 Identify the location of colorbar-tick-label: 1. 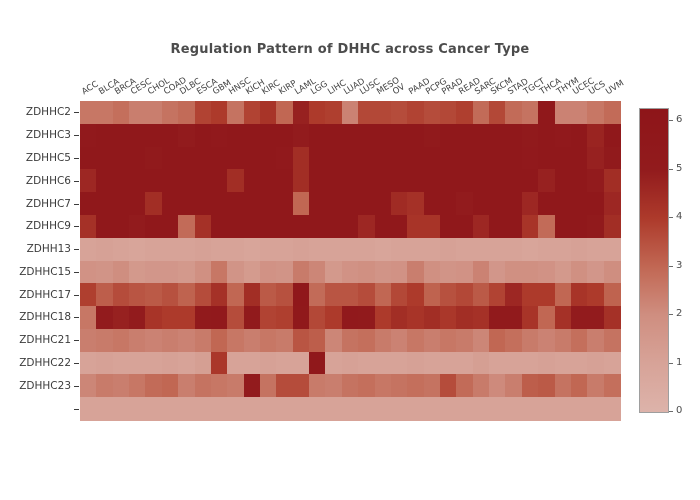
(679, 362).